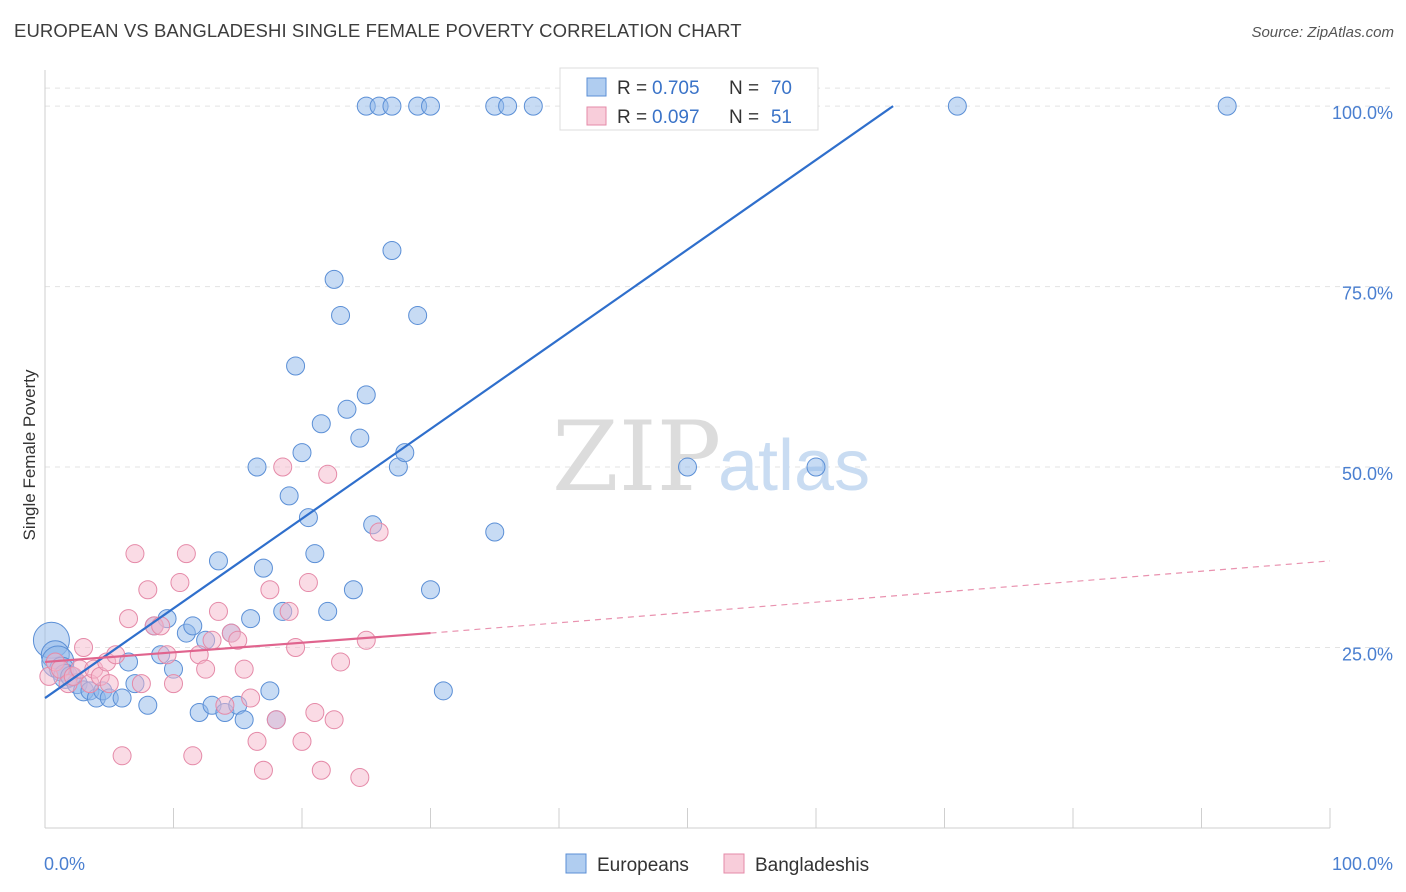  Describe the element at coordinates (717, 864) in the screenshot. I see `bottom-legend: Europeans Bangladeshis` at that location.